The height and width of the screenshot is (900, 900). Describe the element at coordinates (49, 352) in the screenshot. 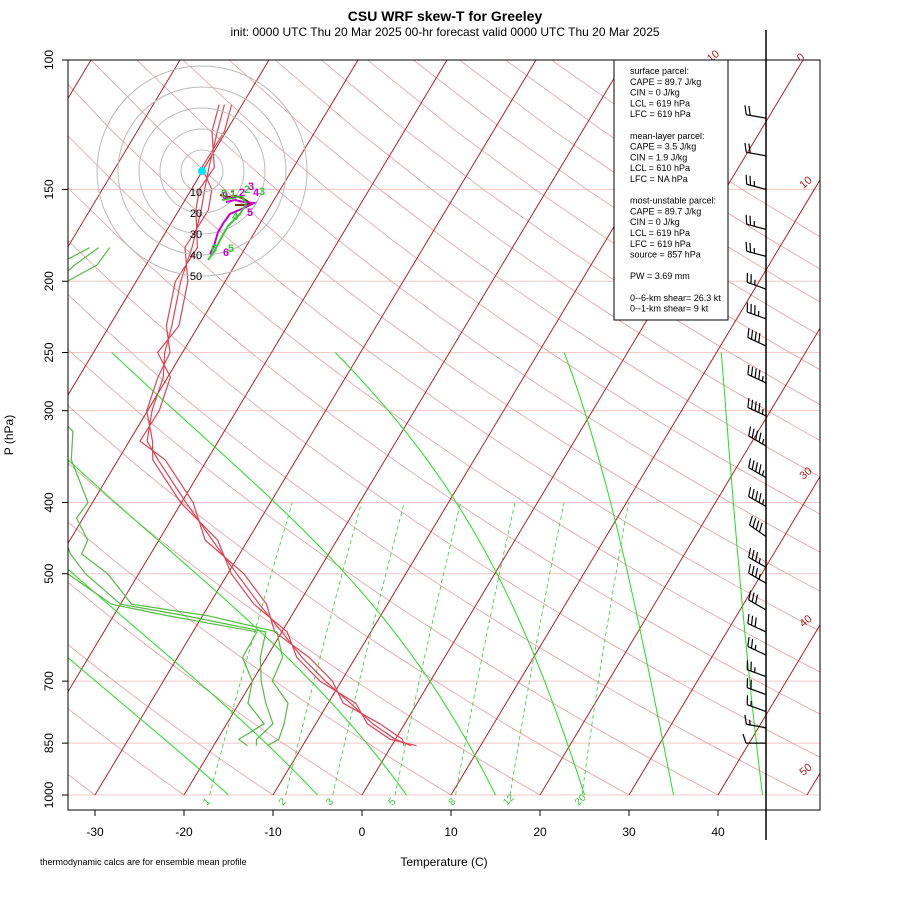

I see `y-tick-label: 250` at that location.